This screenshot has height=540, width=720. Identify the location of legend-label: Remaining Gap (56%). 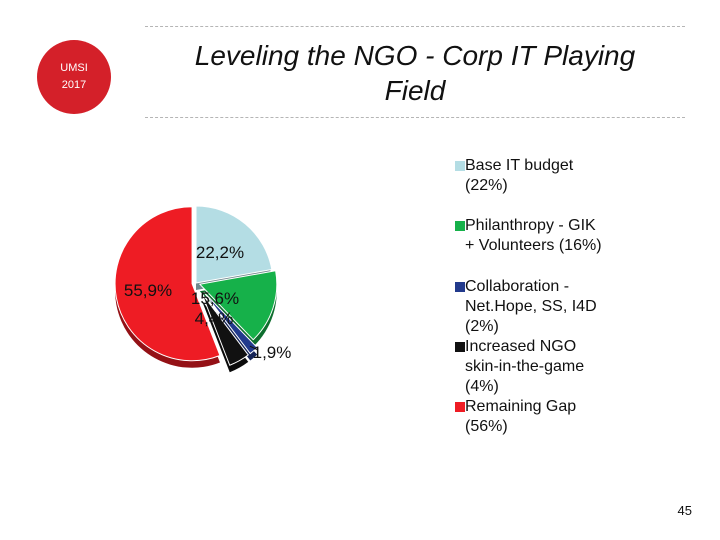
(521, 416).